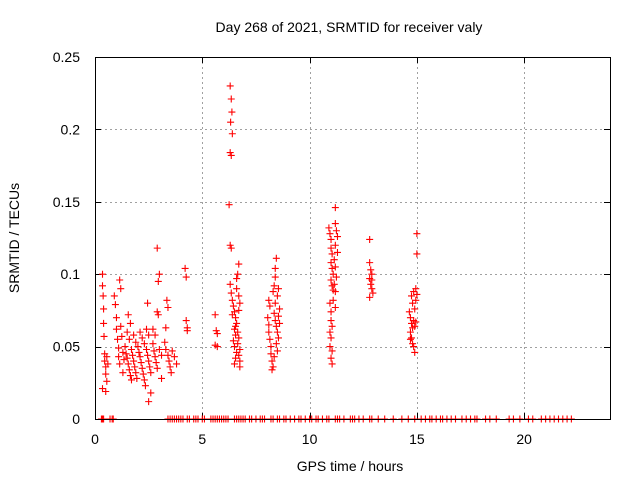 The image size is (640, 480). I want to click on y-axis-label: SRMTID / TECUs, so click(14, 238).